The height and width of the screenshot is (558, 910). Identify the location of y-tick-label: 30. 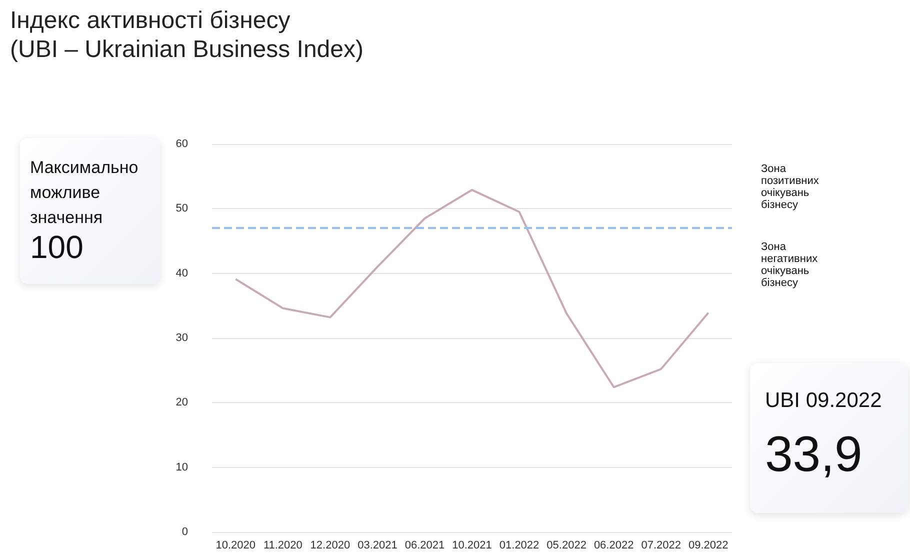
(182, 338).